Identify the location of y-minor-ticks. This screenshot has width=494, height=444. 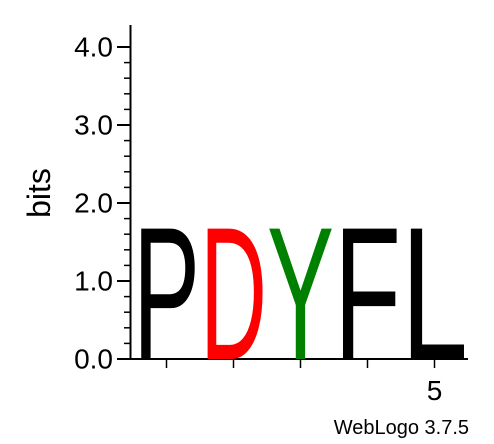
(127, 203).